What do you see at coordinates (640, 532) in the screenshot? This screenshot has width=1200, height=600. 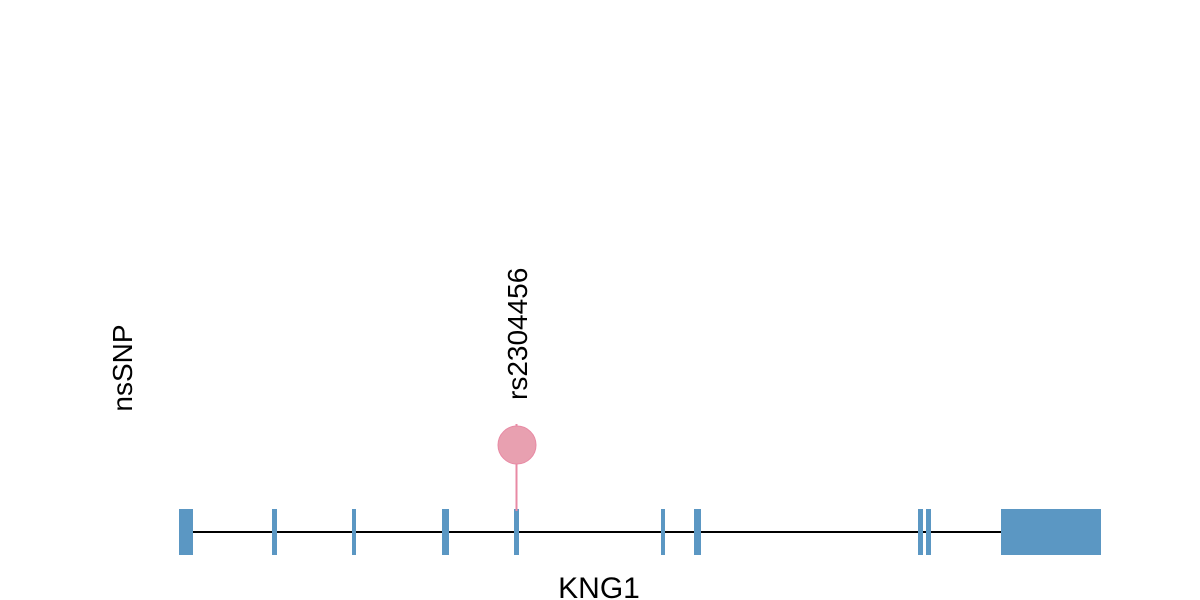 I see `exon-group` at bounding box center [640, 532].